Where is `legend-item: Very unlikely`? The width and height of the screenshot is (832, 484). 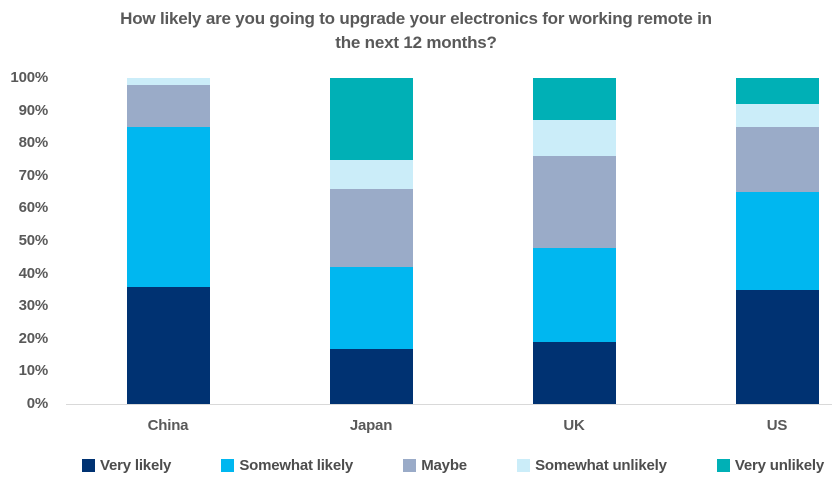 legend-item: Very unlikely is located at coordinates (770, 465).